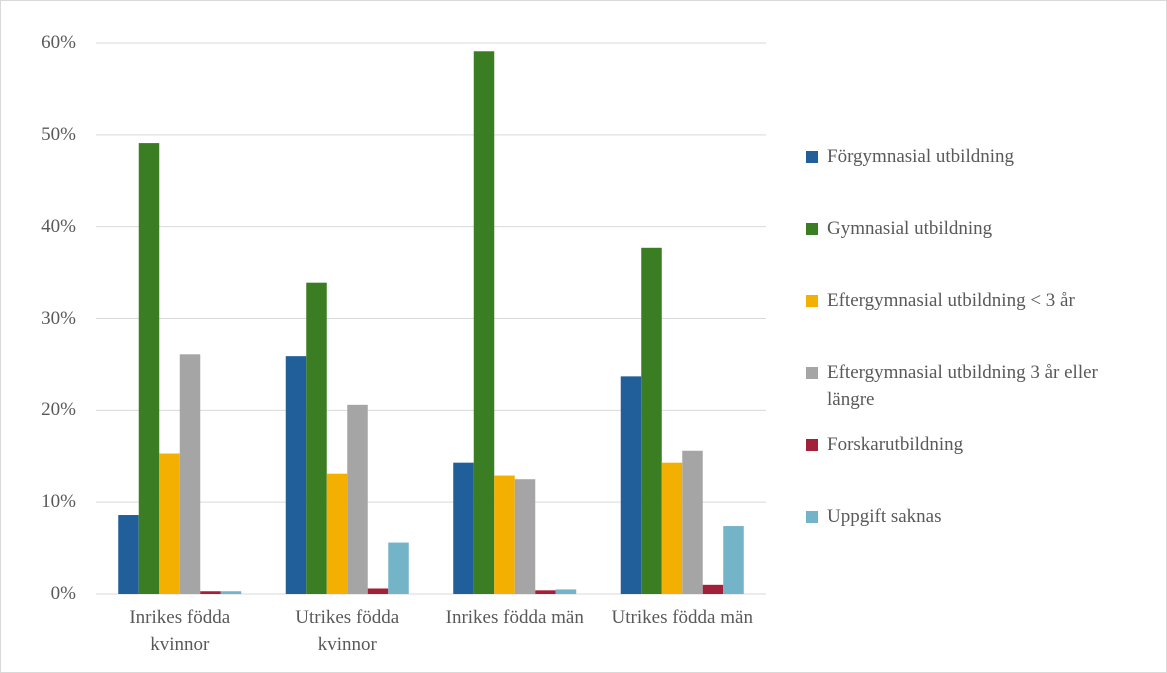 This screenshot has height=673, width=1167. What do you see at coordinates (884, 516) in the screenshot?
I see `legend-label: Uppgift saknas` at bounding box center [884, 516].